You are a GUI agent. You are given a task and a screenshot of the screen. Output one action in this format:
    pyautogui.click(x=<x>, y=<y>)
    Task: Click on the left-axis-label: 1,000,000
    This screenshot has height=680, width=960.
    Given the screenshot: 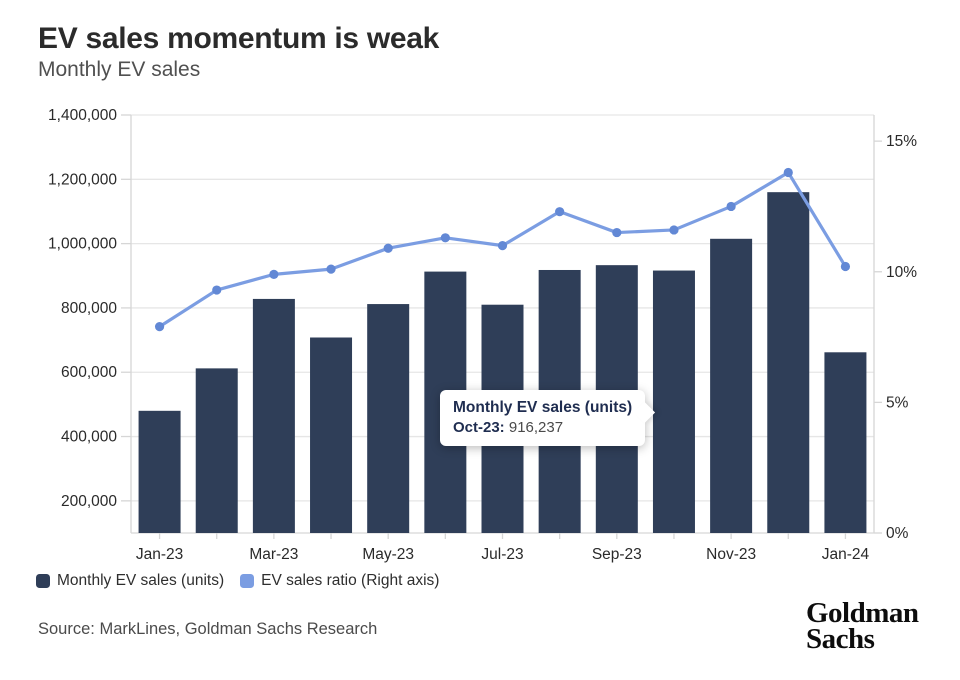 What is the action you would take?
    pyautogui.click(x=82, y=244)
    